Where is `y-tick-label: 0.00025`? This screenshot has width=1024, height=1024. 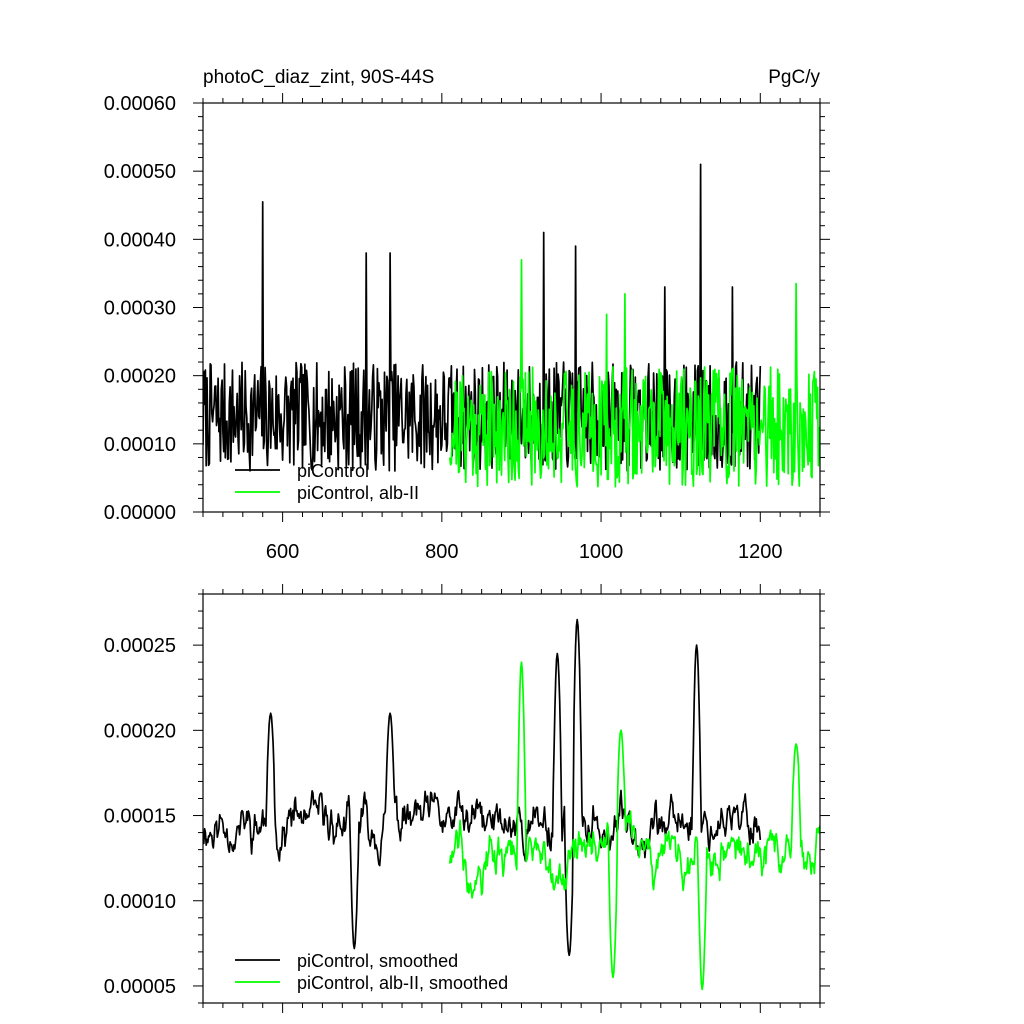
y-tick-label: 0.00025 is located at coordinates (140, 646).